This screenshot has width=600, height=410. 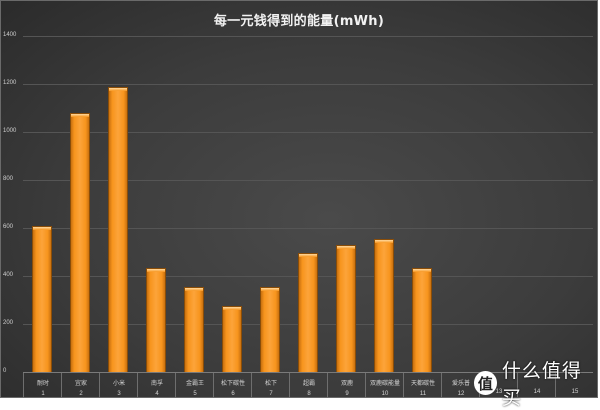 What do you see at coordinates (8, 179) in the screenshot?
I see `y-tick-label: 800` at bounding box center [8, 179].